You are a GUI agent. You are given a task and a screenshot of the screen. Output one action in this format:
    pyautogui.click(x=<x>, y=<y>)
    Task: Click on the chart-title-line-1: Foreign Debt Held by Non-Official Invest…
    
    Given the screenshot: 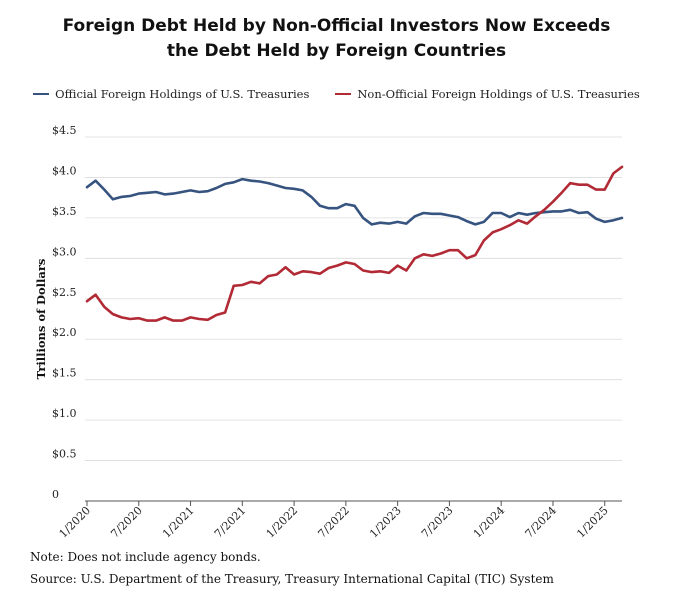 What is the action you would take?
    pyautogui.click(x=336, y=26)
    